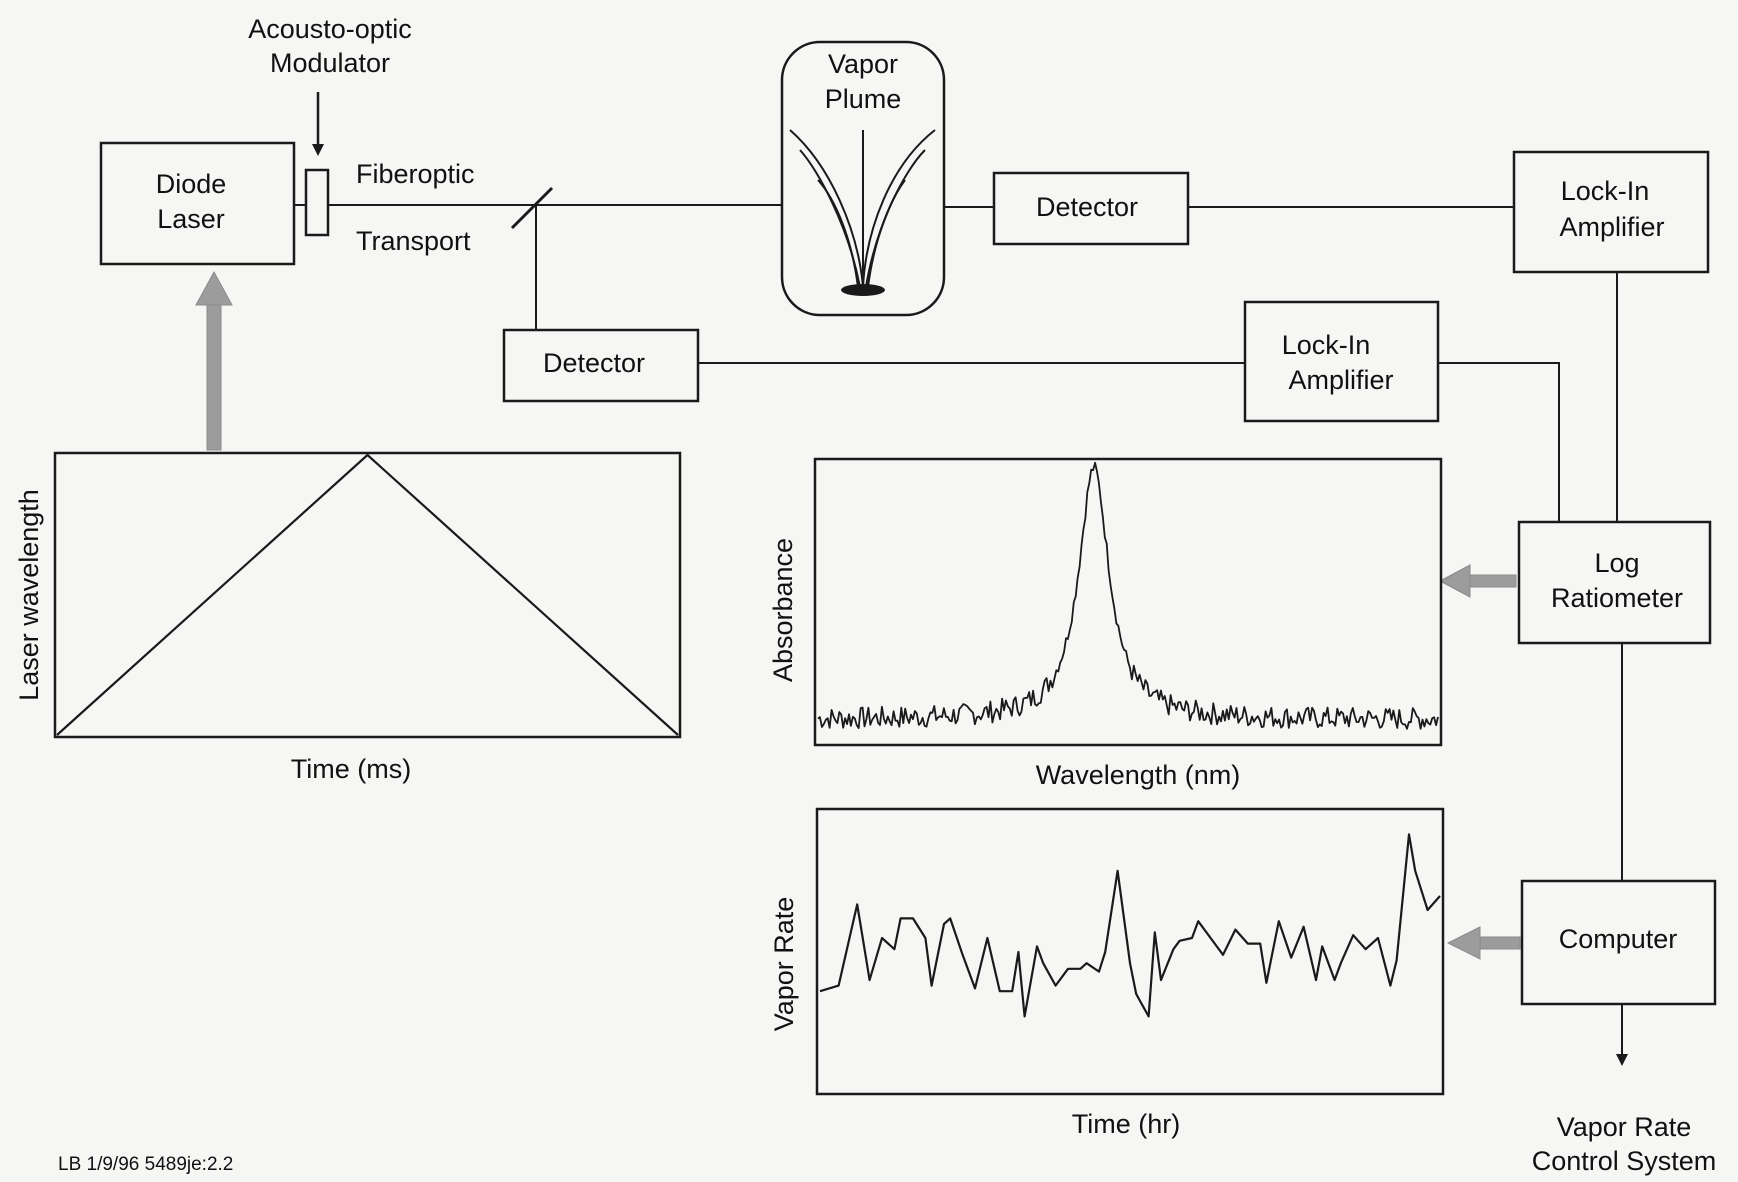  I want to click on ramp-x-label: Time (ms), so click(351, 769).